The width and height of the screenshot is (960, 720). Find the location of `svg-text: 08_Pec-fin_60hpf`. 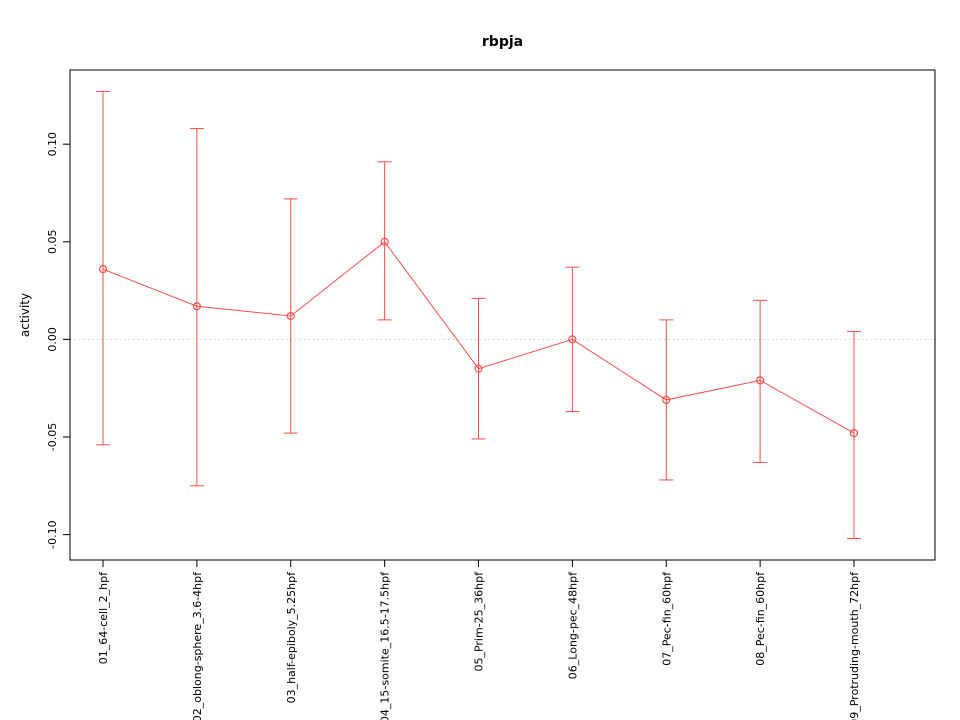

svg-text: 08_Pec-fin_60hpf is located at coordinates (760, 618).